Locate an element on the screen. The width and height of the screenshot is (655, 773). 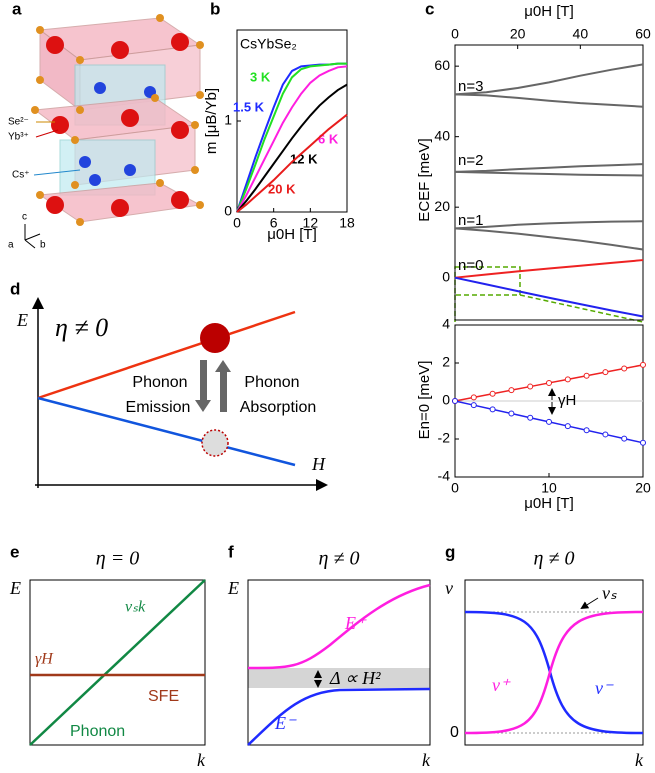
panel-label: c is located at coordinates (429, 9).